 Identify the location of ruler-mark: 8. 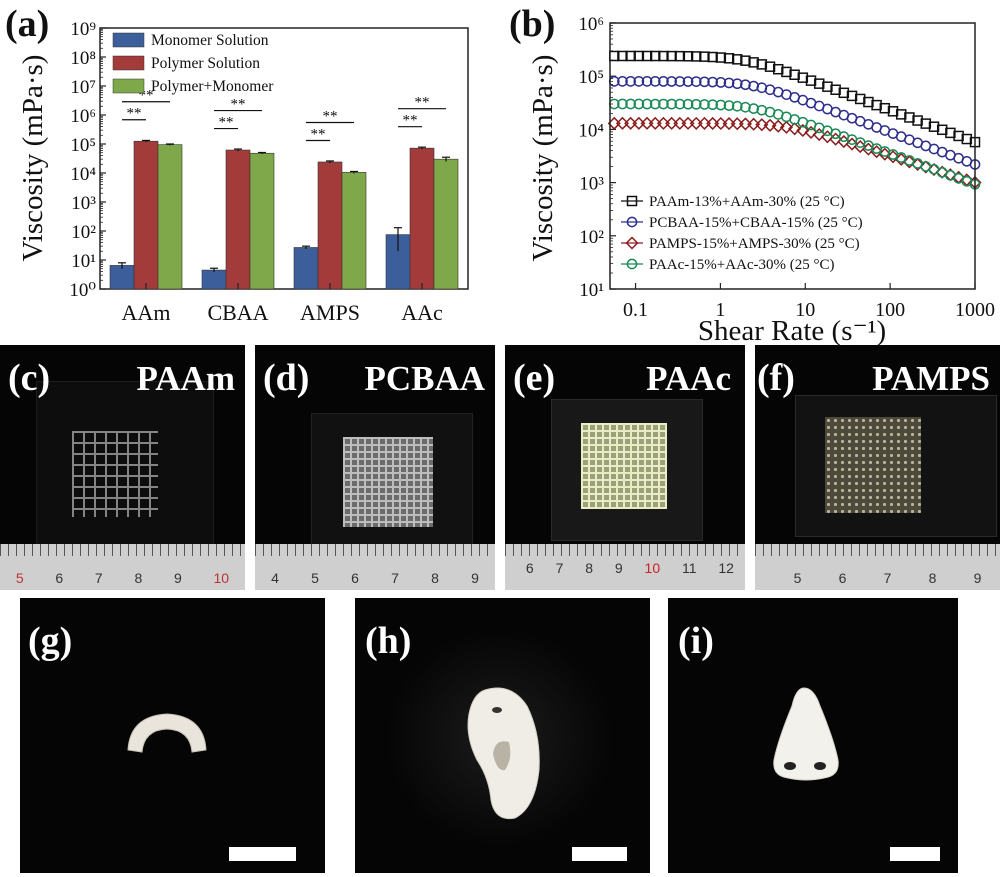
(589, 568).